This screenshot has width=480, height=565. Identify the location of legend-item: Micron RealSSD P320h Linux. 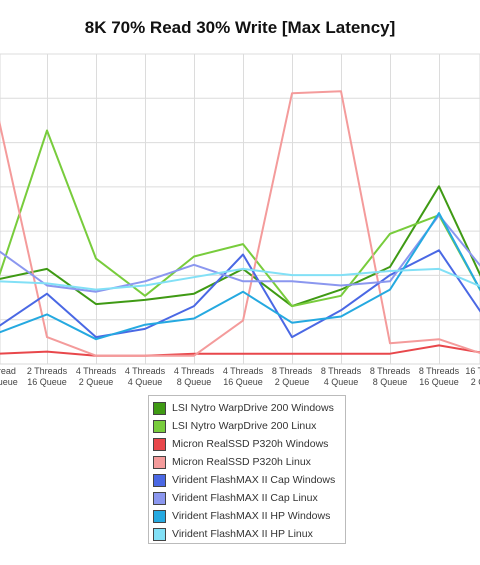
(249, 462).